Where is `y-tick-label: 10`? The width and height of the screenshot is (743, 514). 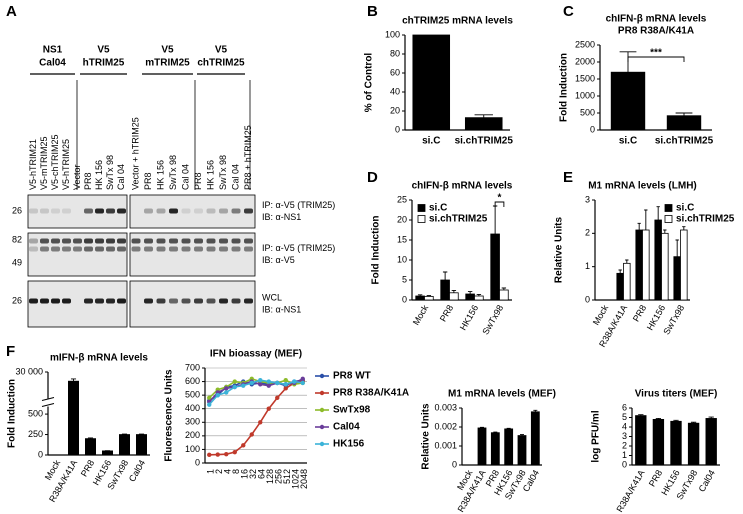 y-tick-label: 10 is located at coordinates (402, 259).